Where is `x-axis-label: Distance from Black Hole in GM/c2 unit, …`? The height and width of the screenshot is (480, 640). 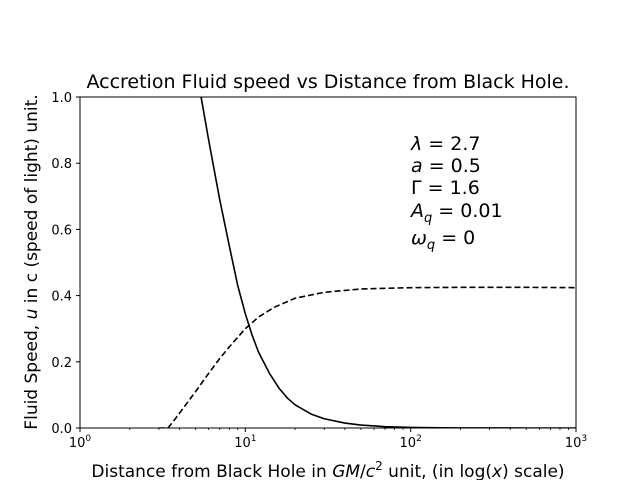 x-axis-label: Distance from Black Hole in GM/c2 unit, … is located at coordinates (327, 469).